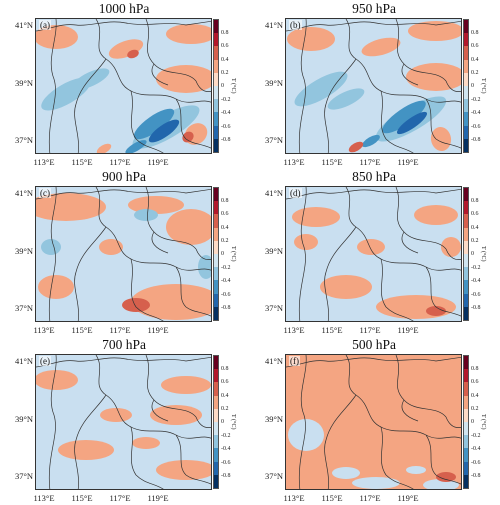  I want to click on map-plot: (b), so click(373, 86).